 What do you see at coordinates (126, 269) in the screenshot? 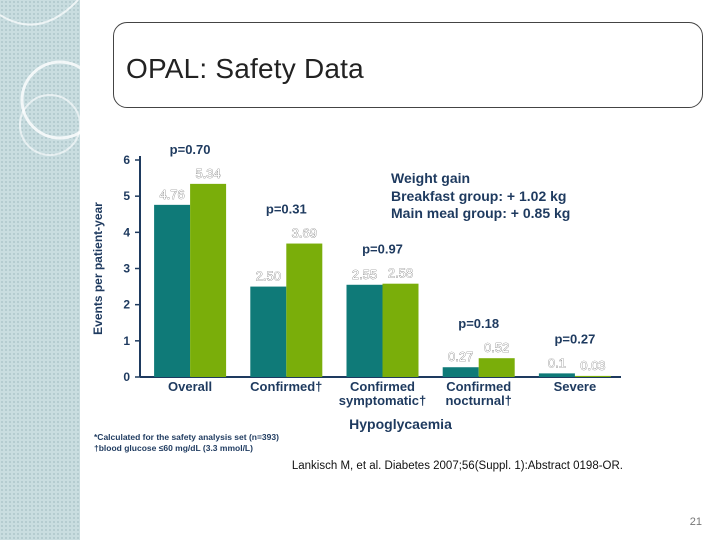
I see `y-tick-label: 3` at bounding box center [126, 269].